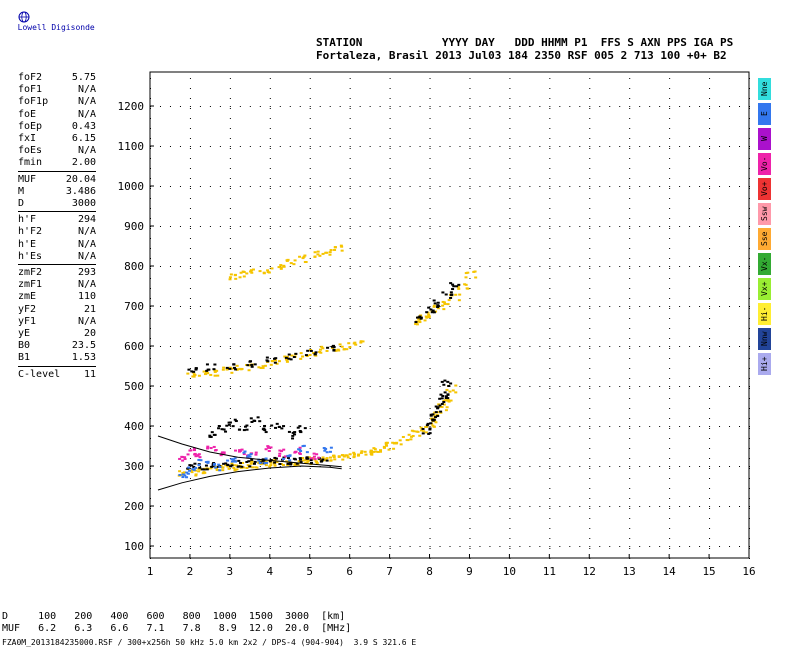  I want to click on y-tick-label: 500, so click(134, 386).